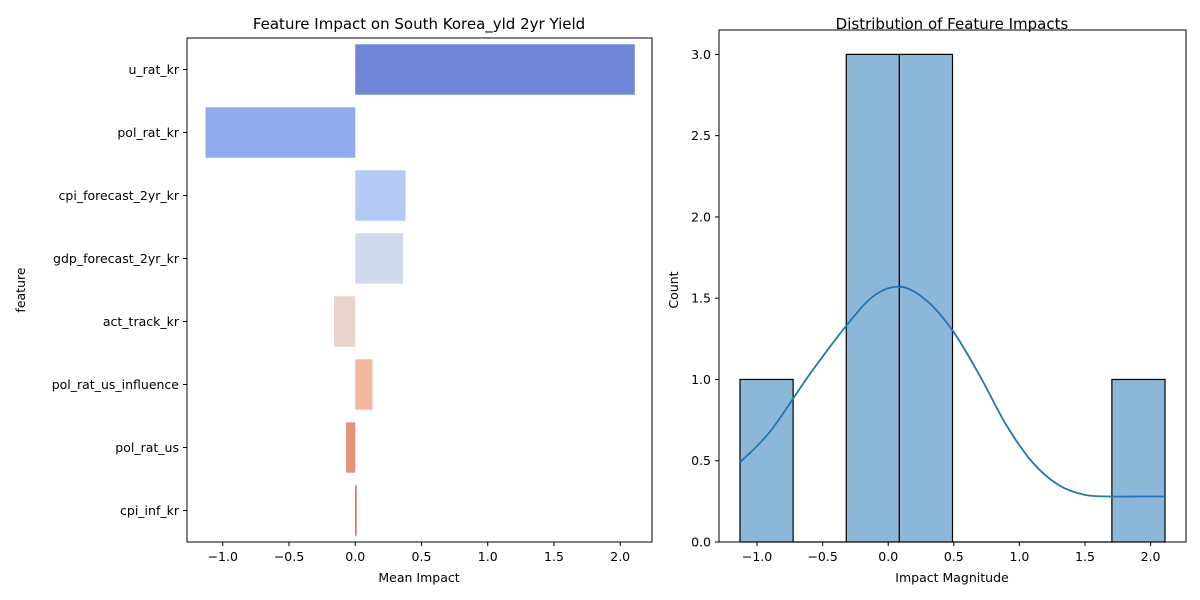  Describe the element at coordinates (380, 195) in the screenshot. I see `bar-cpi_forecast_2yr_kr` at that location.